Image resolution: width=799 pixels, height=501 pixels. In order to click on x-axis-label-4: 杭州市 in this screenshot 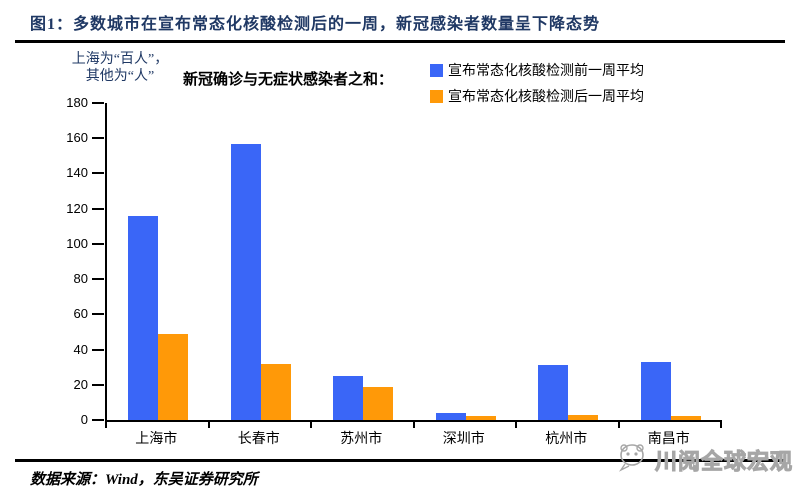, I will do `click(566, 438)`.